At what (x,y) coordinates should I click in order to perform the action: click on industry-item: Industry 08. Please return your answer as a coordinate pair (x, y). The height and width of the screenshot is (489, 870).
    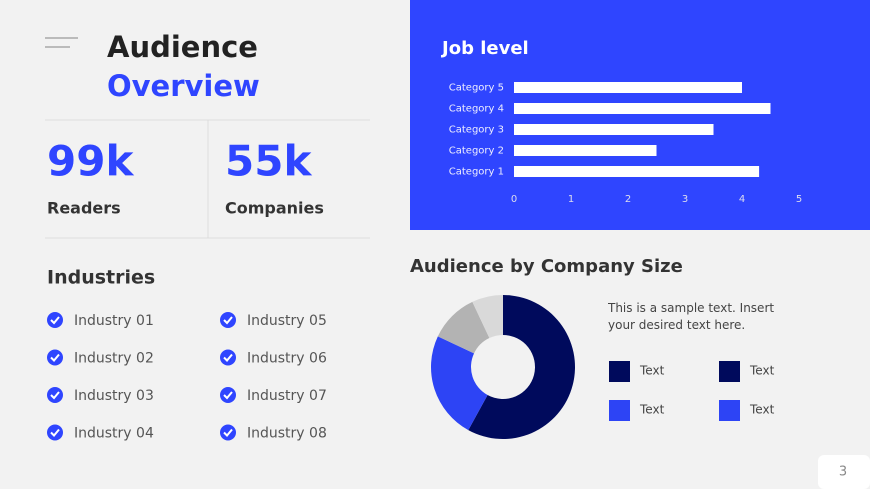
    Looking at the image, I should click on (287, 434).